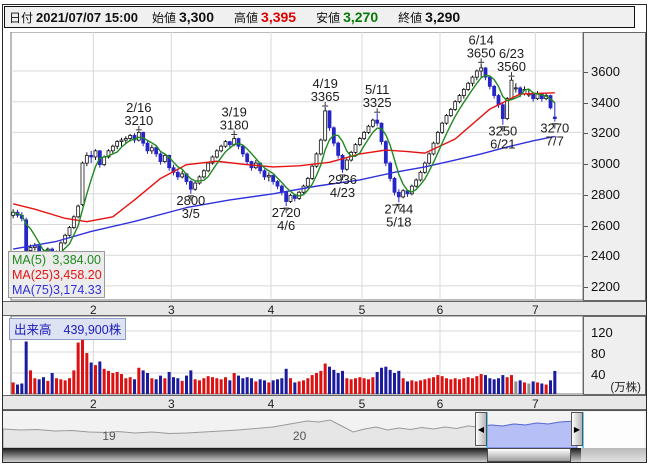 The height and width of the screenshot is (470, 653). I want to click on annotation-text: 5/18, so click(398, 221).